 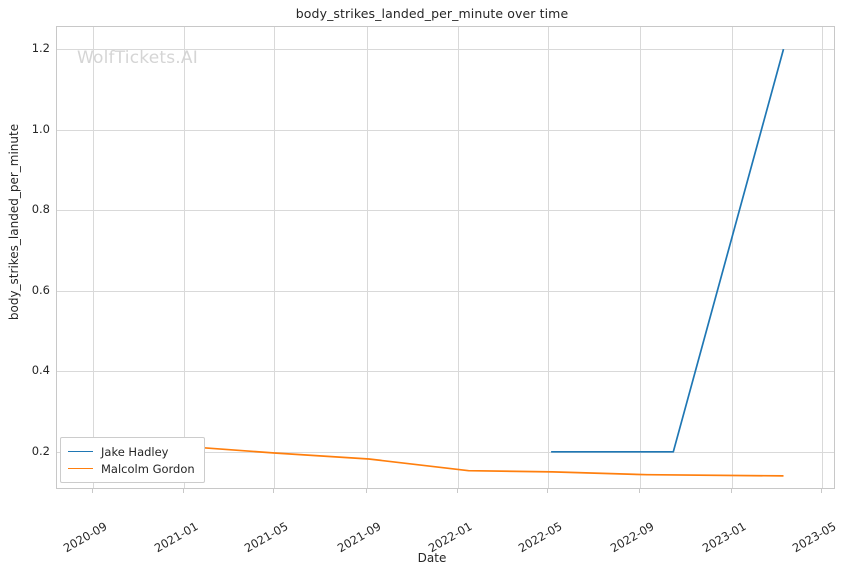 I want to click on y-axis-ticks: 0.2 0.4 0.6 0.8 1.0 1.2, so click(x=25, y=257).